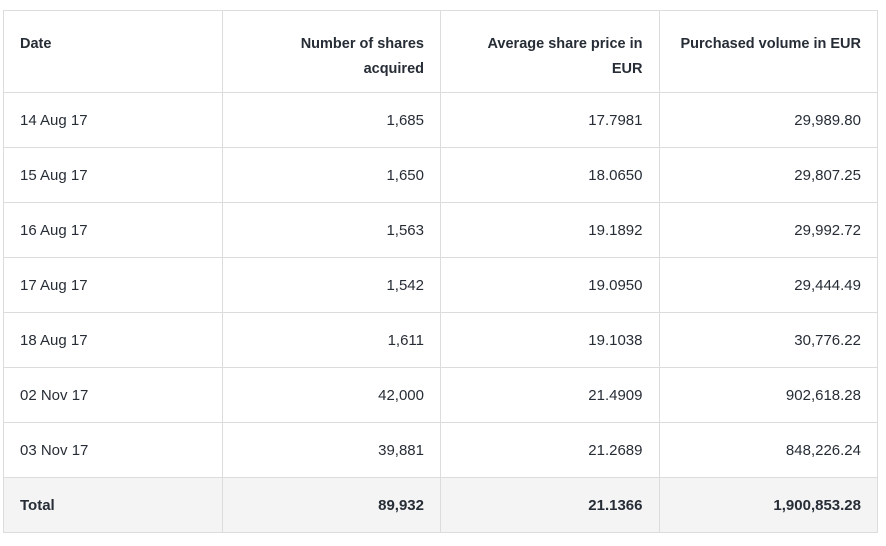  What do you see at coordinates (550, 51) in the screenshot?
I see `column-header-price: Average share price in EUR` at bounding box center [550, 51].